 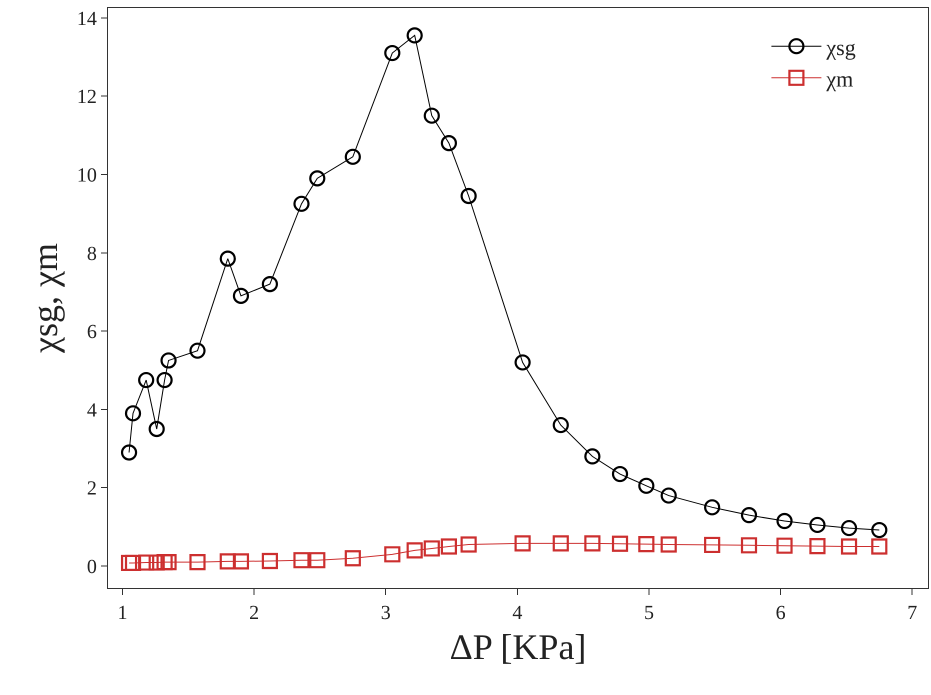 I want to click on y-tick-label: 4, so click(x=91, y=410).